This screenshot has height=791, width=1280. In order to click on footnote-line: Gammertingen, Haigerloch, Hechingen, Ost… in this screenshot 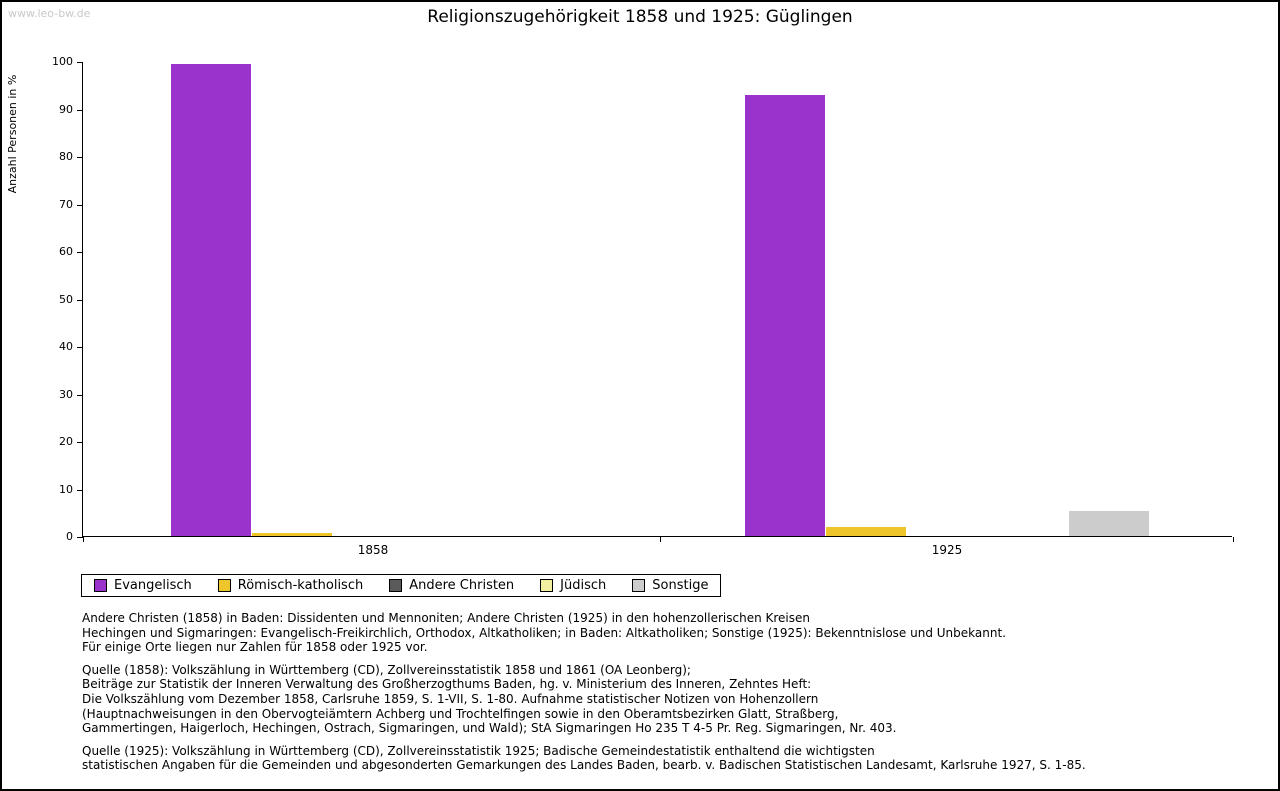, I will do `click(489, 728)`.